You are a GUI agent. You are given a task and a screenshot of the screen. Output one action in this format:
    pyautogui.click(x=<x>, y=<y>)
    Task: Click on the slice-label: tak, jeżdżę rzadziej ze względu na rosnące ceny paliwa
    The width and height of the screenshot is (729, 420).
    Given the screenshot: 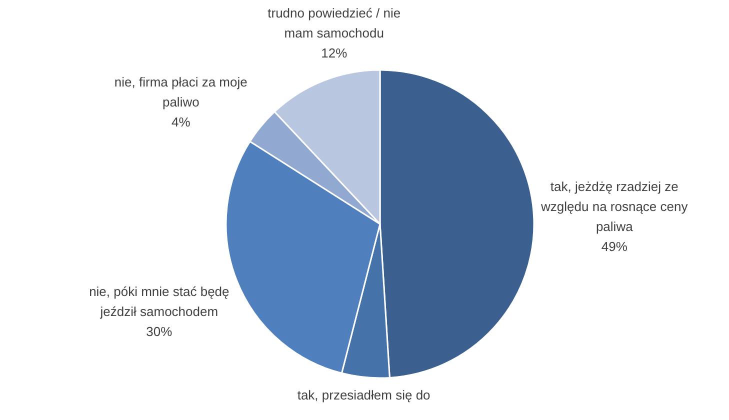 What is the action you would take?
    pyautogui.click(x=614, y=206)
    